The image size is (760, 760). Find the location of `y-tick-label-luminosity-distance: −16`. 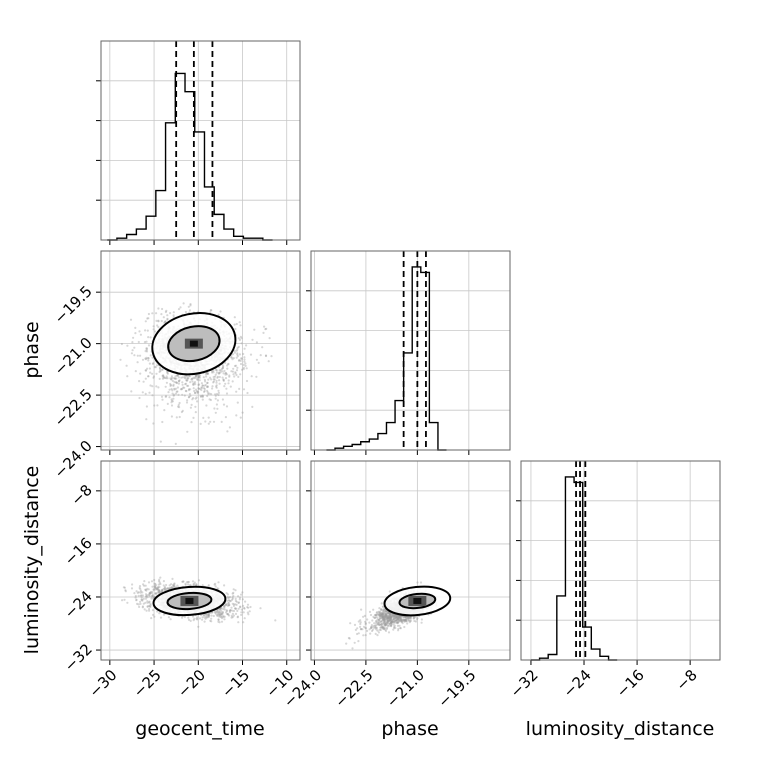

y-tick-label-luminosity-distance: −16 is located at coordinates (78, 551).